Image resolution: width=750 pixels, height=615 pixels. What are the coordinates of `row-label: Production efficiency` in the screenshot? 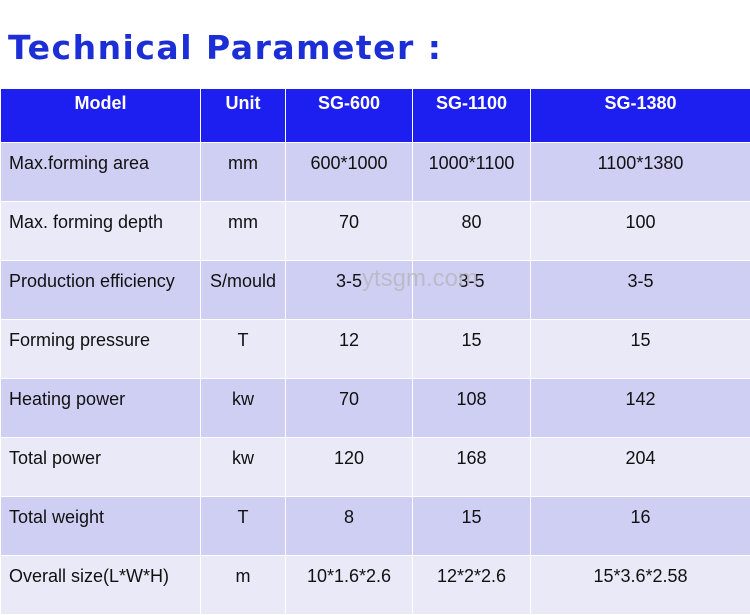 It's located at (101, 290).